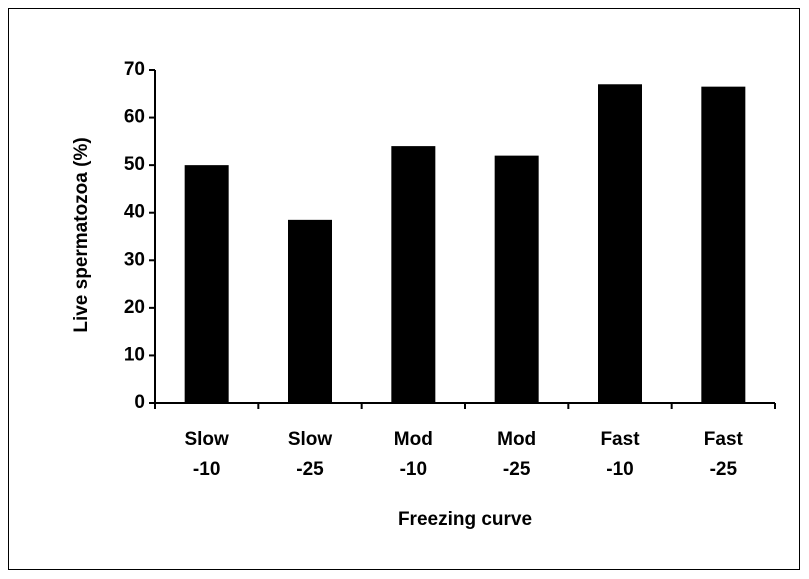 The height and width of the screenshot is (579, 809). Describe the element at coordinates (134, 307) in the screenshot. I see `y-tick-label: 20` at that location.